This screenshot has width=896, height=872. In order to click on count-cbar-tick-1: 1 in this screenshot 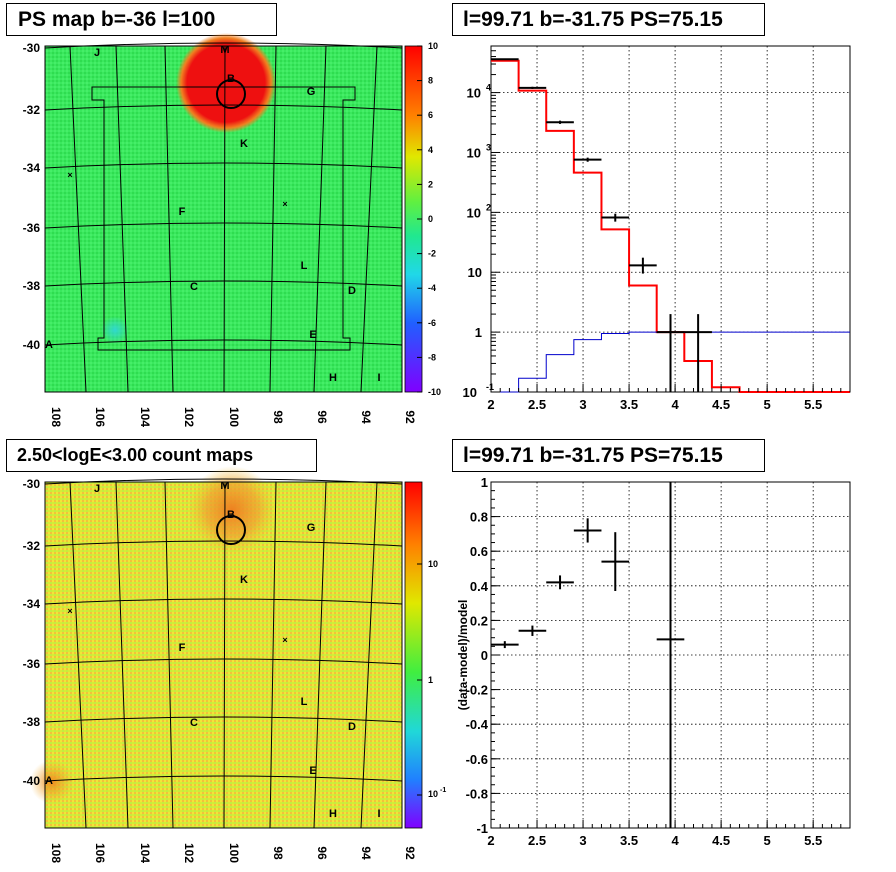, I will do `click(430, 680)`.